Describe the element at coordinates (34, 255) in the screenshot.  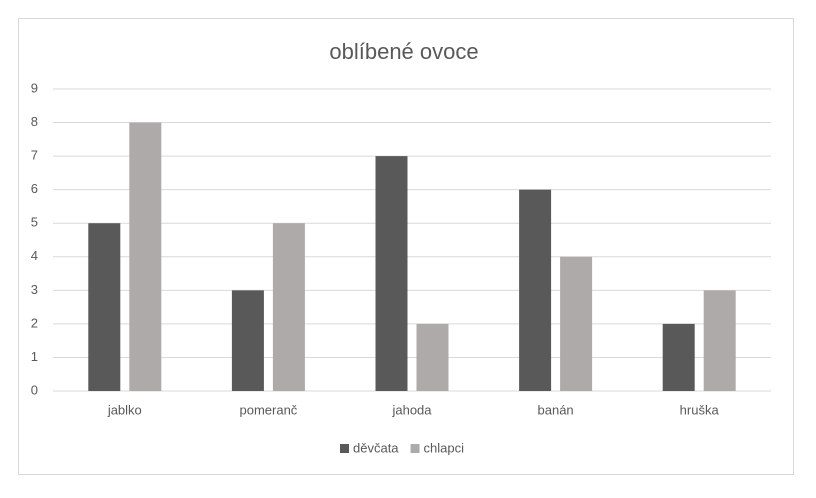
I see `y-tick-label: 4` at that location.